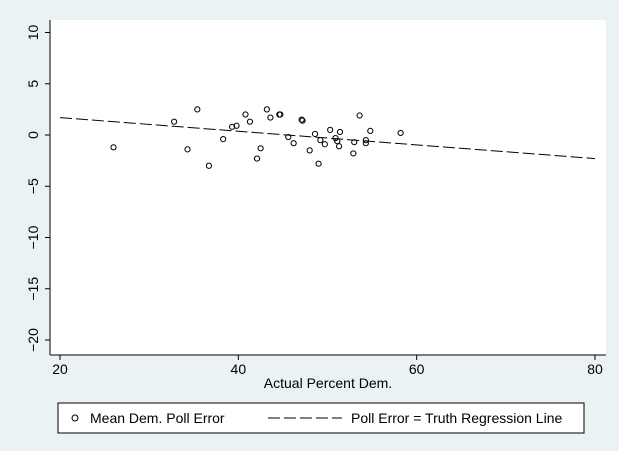 The height and width of the screenshot is (451, 619). What do you see at coordinates (239, 369) in the screenshot?
I see `x-tick-label: 40` at bounding box center [239, 369].